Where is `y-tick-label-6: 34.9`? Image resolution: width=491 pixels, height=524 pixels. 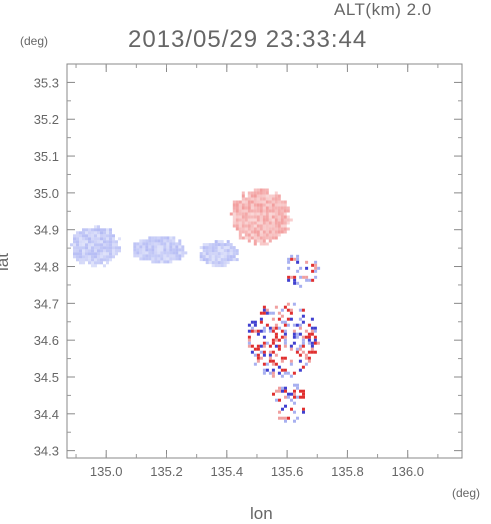 y-tick-label-6: 34.9 is located at coordinates (46, 230).